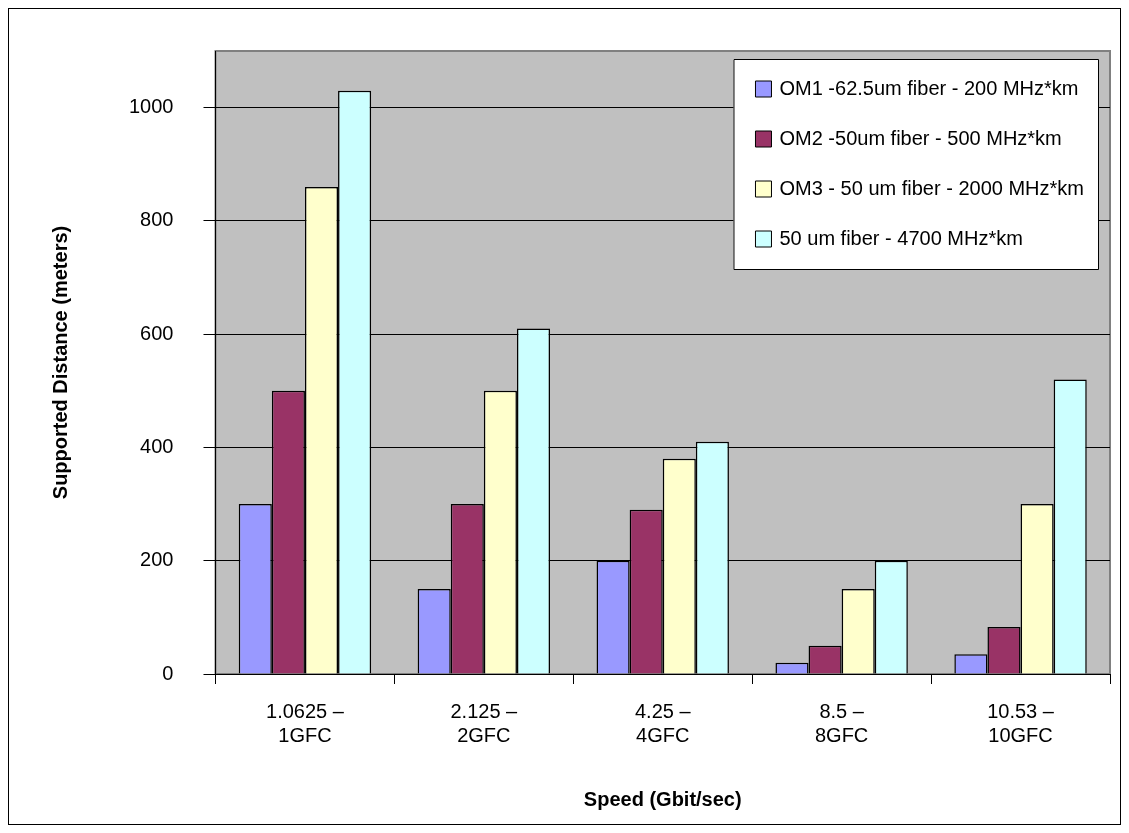 The width and height of the screenshot is (1129, 833). I want to click on y-tick-label: 600, so click(157, 332).